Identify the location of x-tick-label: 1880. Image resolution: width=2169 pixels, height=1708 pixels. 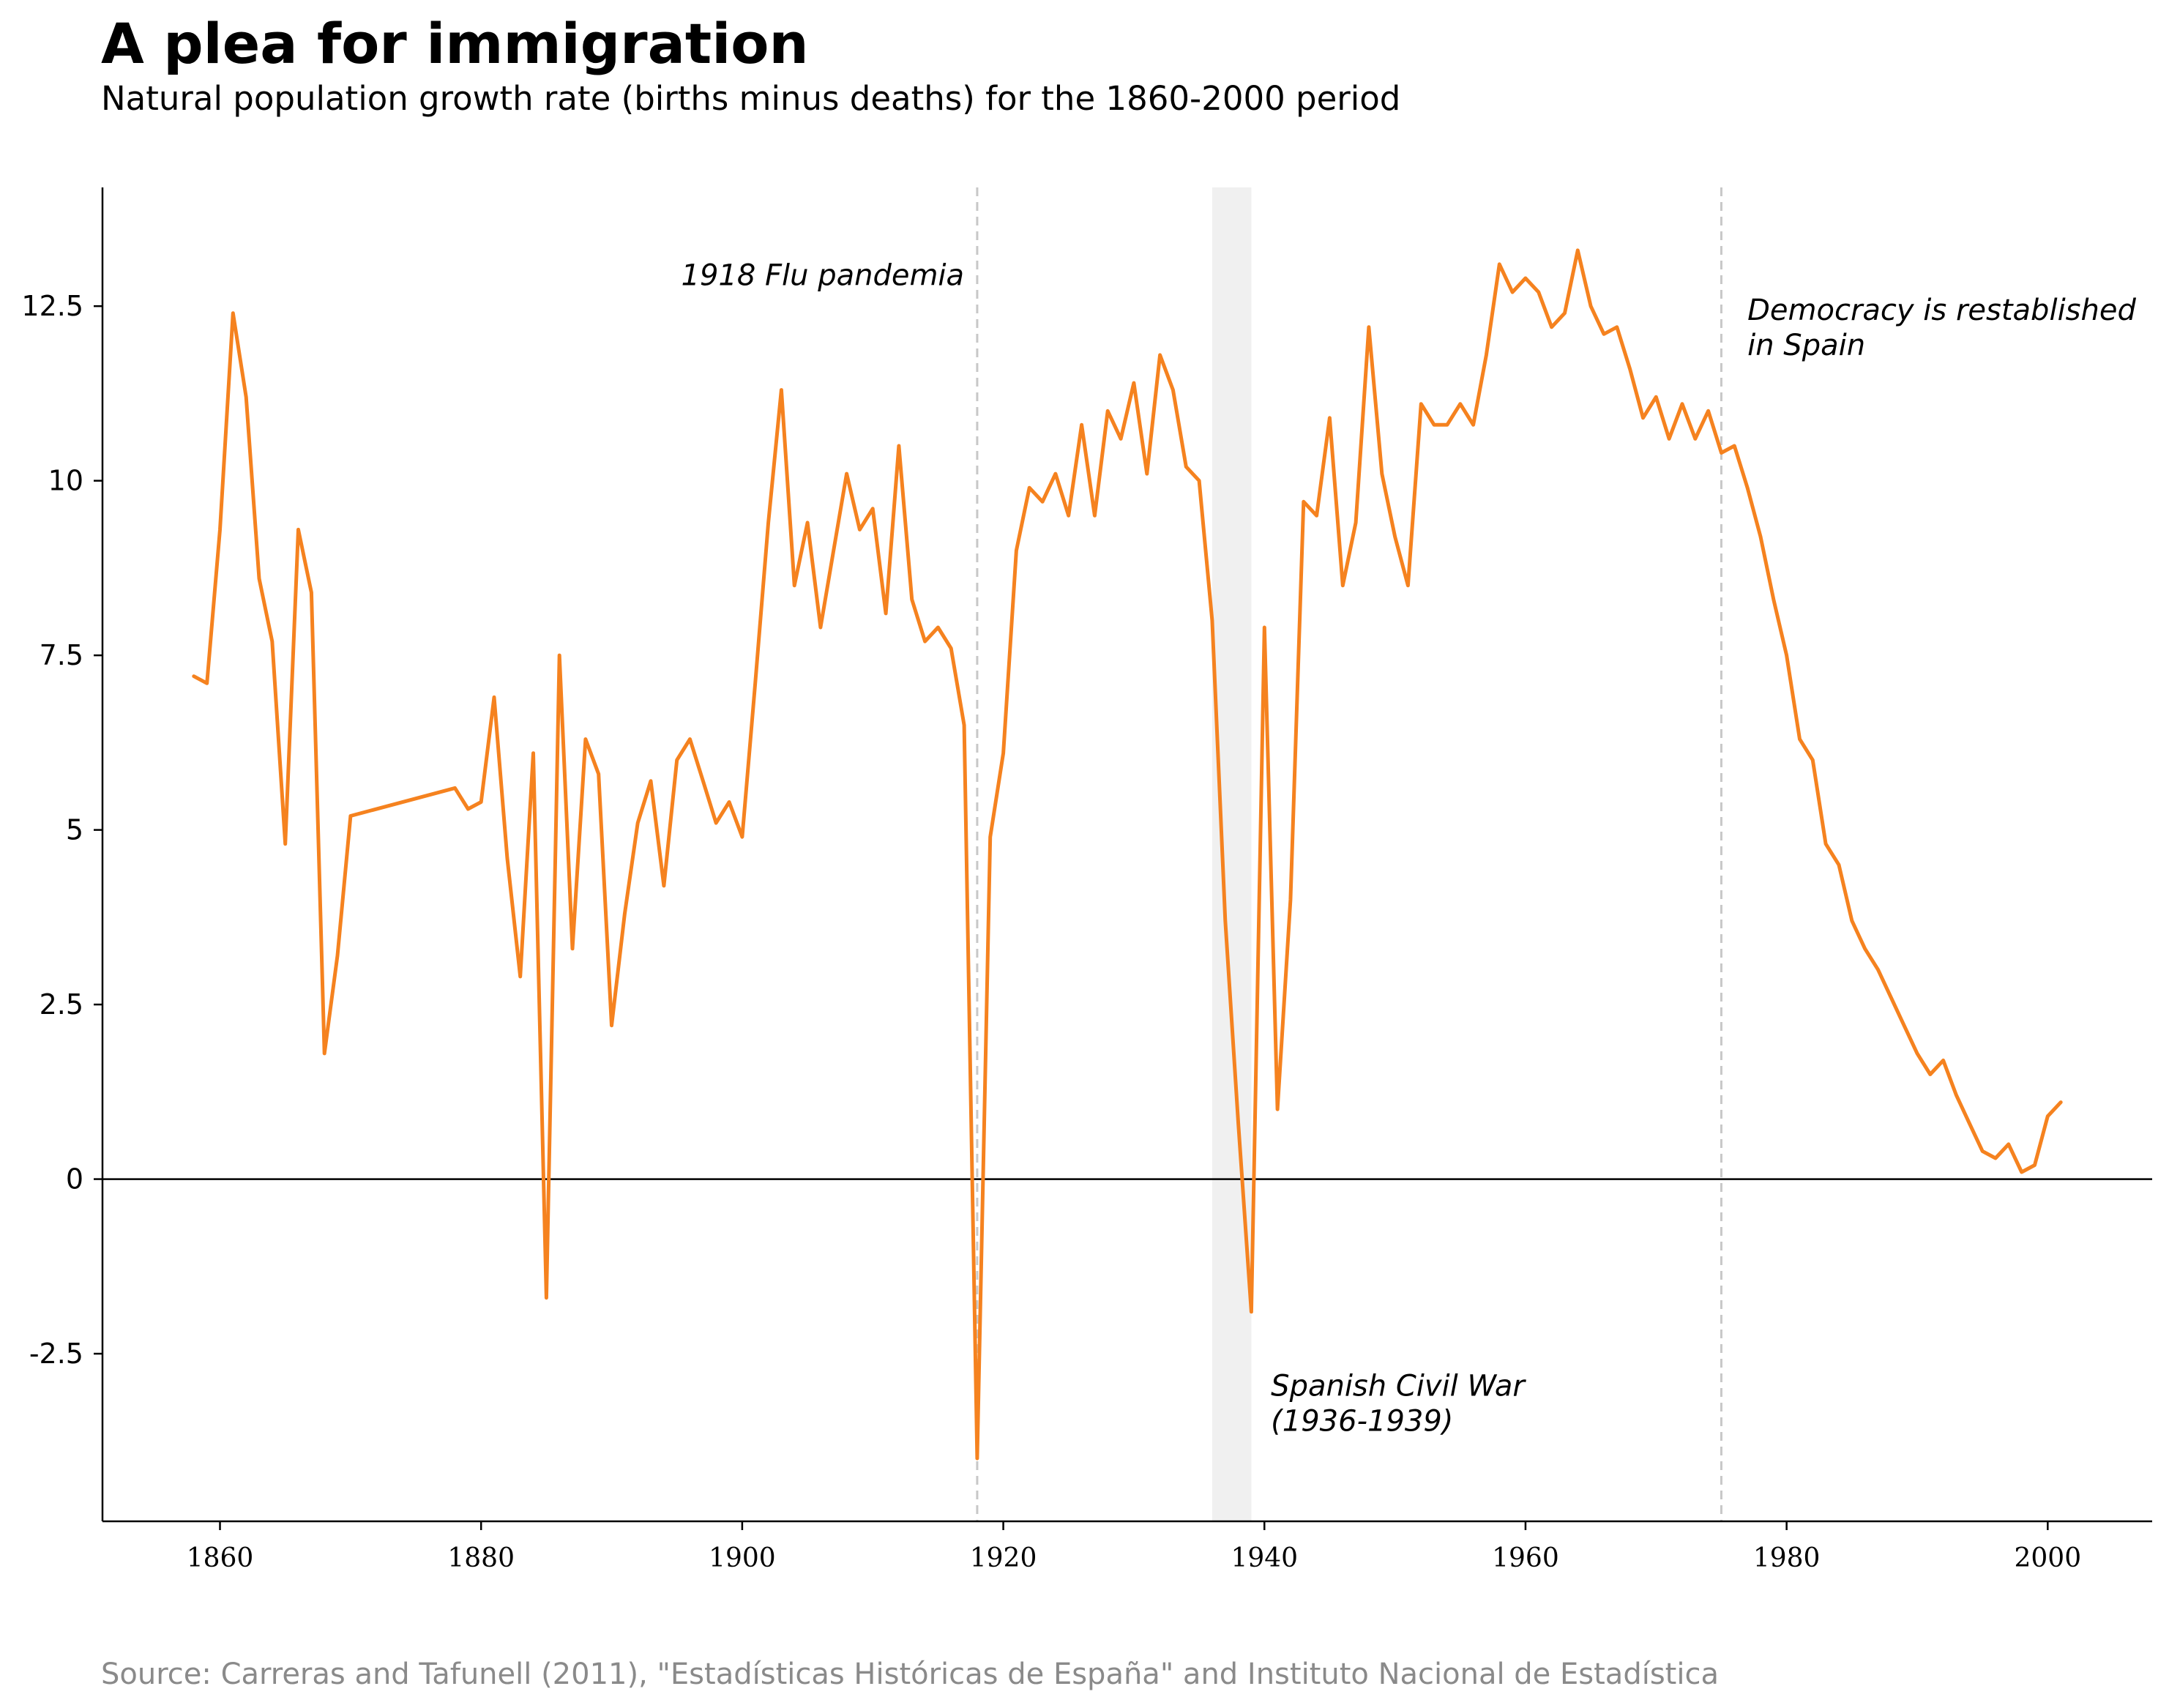
(481, 1558).